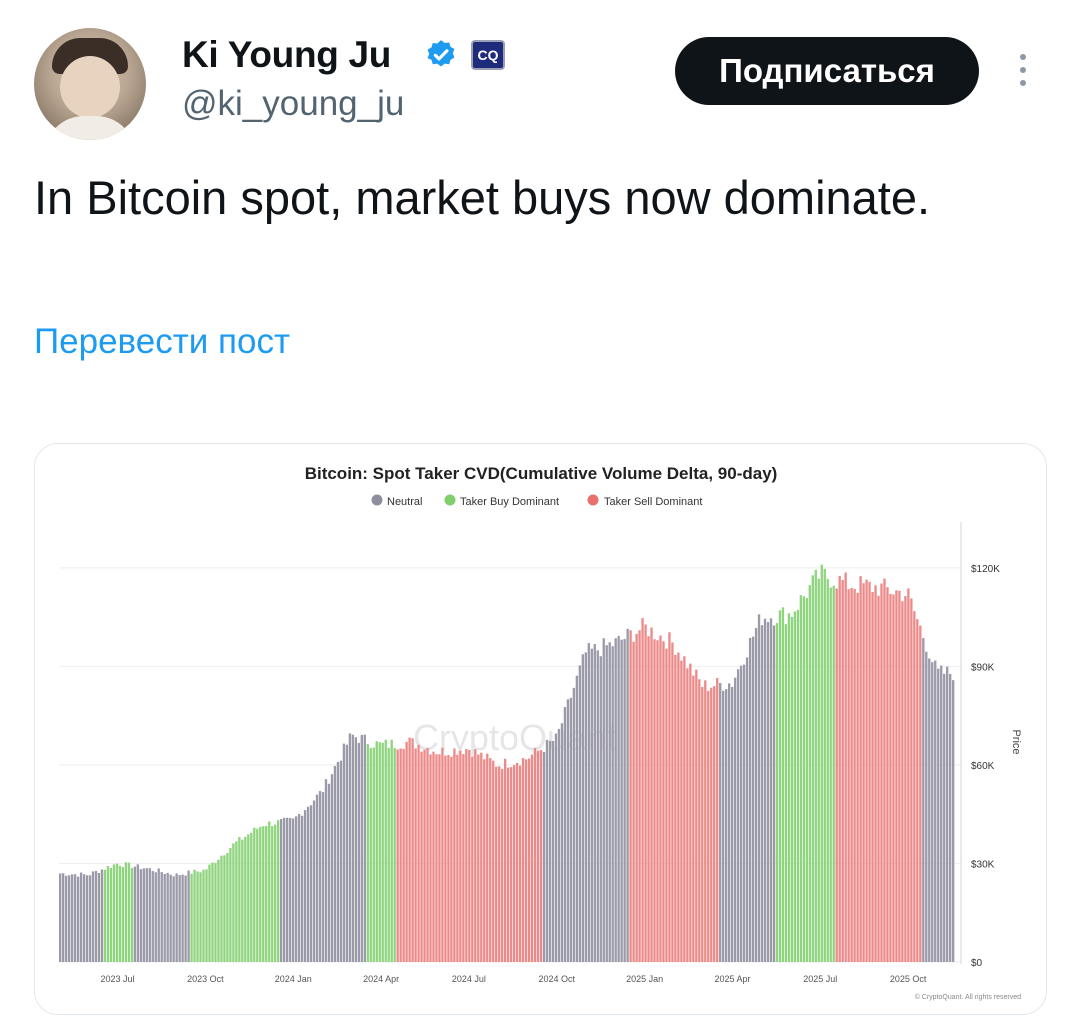  I want to click on x-tick-label: 2024 Oct, so click(557, 979).